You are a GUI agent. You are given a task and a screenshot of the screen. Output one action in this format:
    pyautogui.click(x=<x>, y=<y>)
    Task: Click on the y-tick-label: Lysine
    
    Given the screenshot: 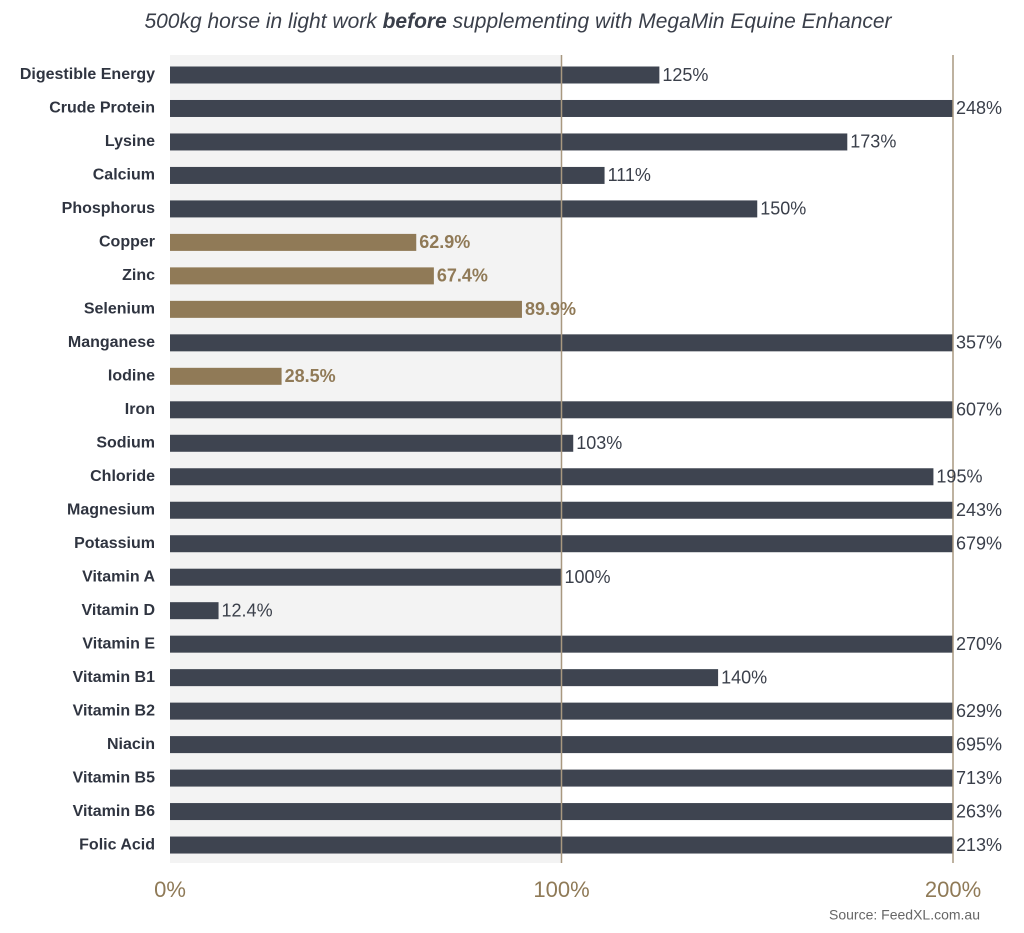 What is the action you would take?
    pyautogui.click(x=130, y=141)
    